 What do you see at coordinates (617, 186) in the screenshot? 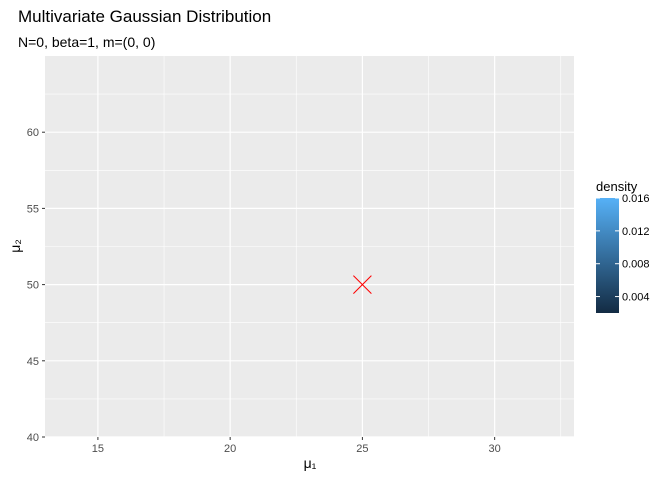
I see `legend-title: density` at bounding box center [617, 186].